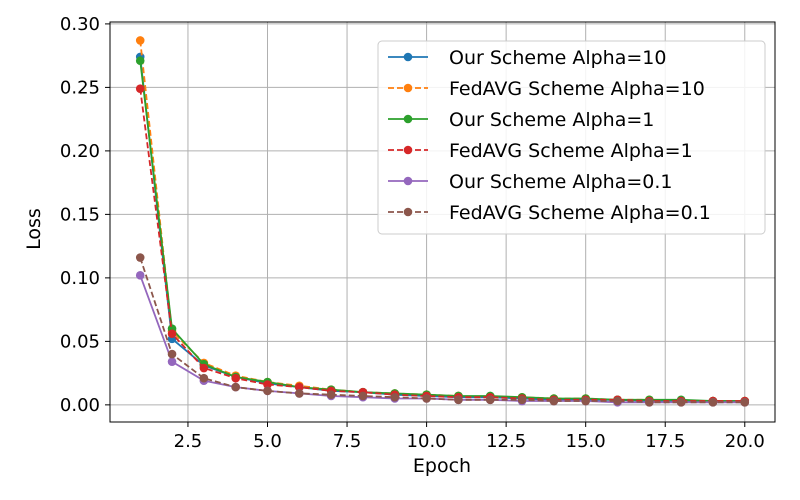  Describe the element at coordinates (745, 441) in the screenshot. I see `x-tick-label: 20.0` at that location.